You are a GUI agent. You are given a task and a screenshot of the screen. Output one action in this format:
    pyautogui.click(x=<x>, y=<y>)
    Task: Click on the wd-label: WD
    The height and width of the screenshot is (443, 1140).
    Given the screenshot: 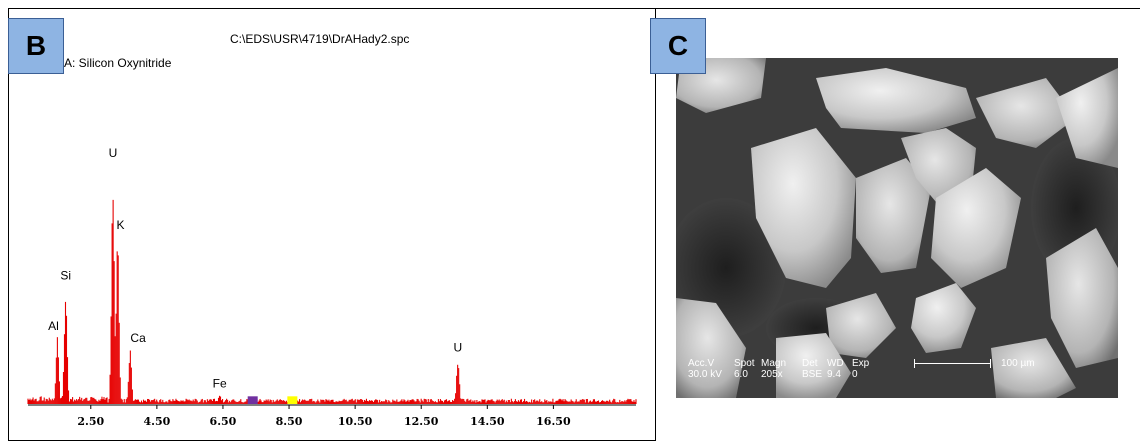 What is the action you would take?
    pyautogui.click(x=835, y=363)
    